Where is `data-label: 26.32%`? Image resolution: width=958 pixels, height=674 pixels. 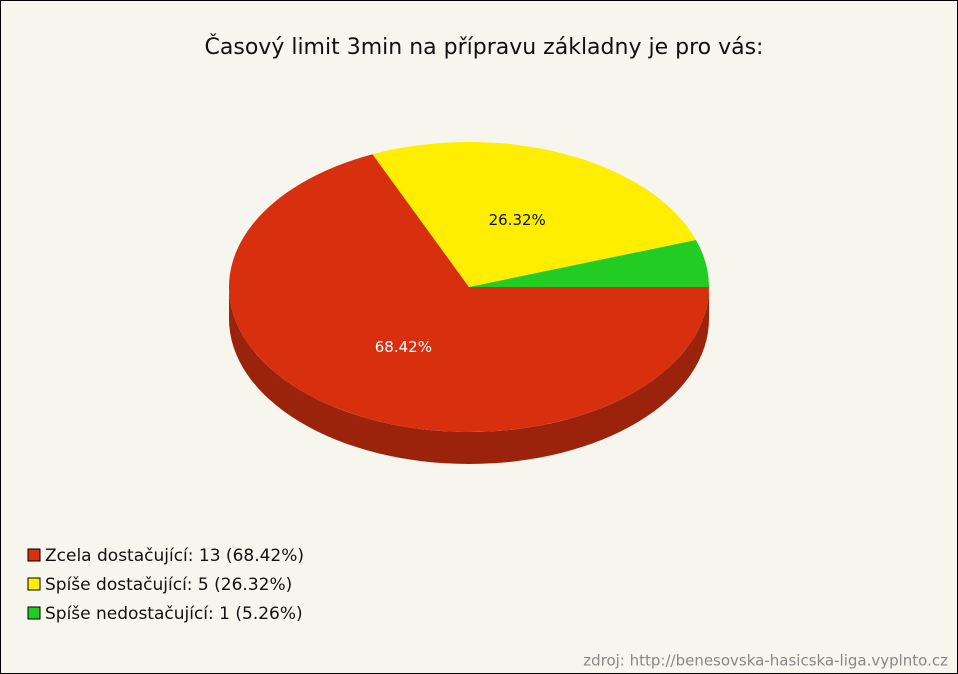 data-label: 26.32% is located at coordinates (517, 220).